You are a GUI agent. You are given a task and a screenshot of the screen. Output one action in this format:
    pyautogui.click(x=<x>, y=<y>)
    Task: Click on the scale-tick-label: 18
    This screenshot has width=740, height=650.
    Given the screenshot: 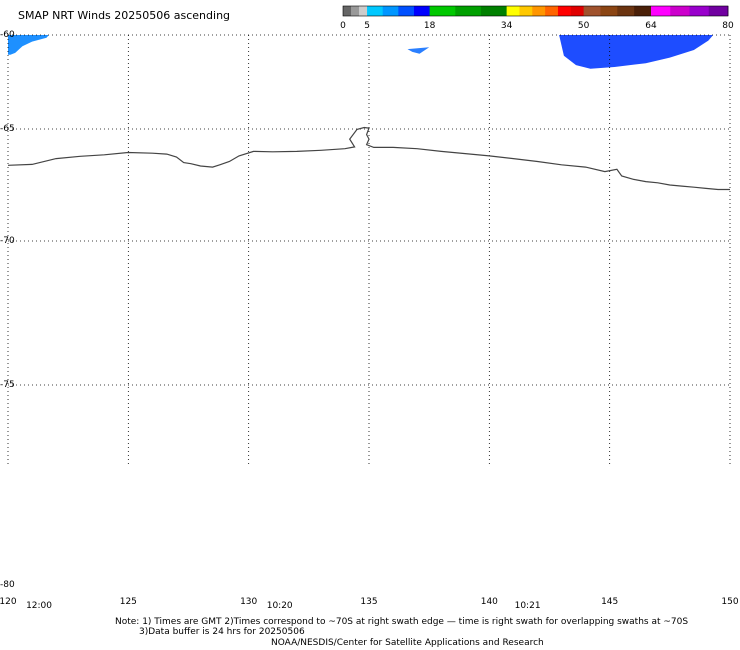 What is the action you would take?
    pyautogui.click(x=429, y=26)
    